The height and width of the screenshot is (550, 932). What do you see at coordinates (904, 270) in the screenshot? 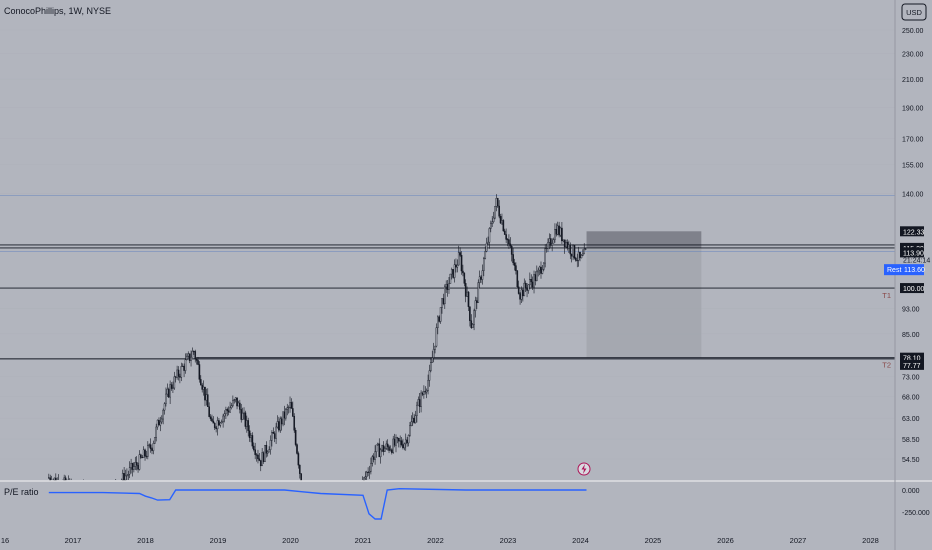
I see `last-price-box` at bounding box center [904, 270].